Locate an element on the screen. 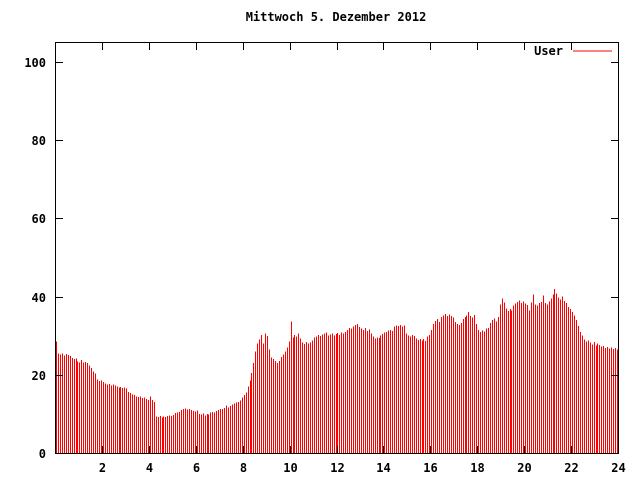 The height and width of the screenshot is (480, 640). x-tick-label: 10 is located at coordinates (290, 468).